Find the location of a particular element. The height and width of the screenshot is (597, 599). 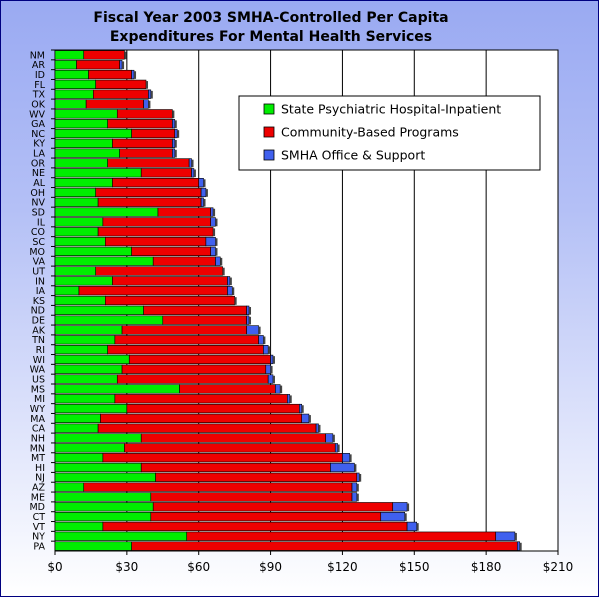

y-tick-label: MO is located at coordinates (37, 252).